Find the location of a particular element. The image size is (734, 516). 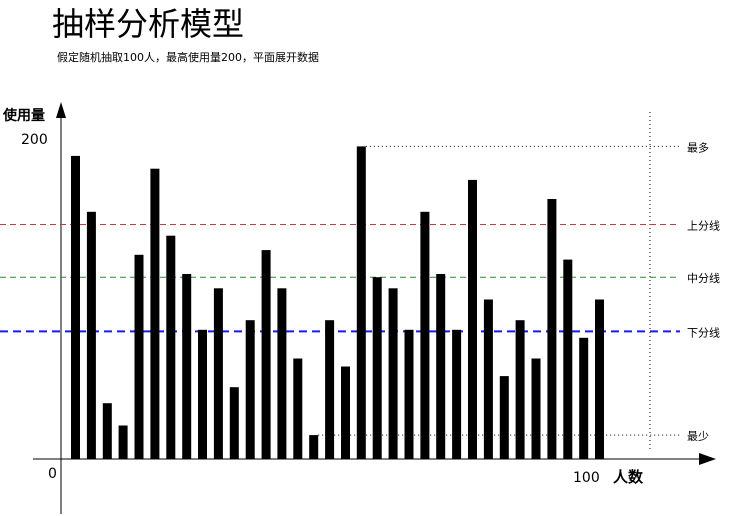

y-axis-arrow-icon is located at coordinates (61, 110).